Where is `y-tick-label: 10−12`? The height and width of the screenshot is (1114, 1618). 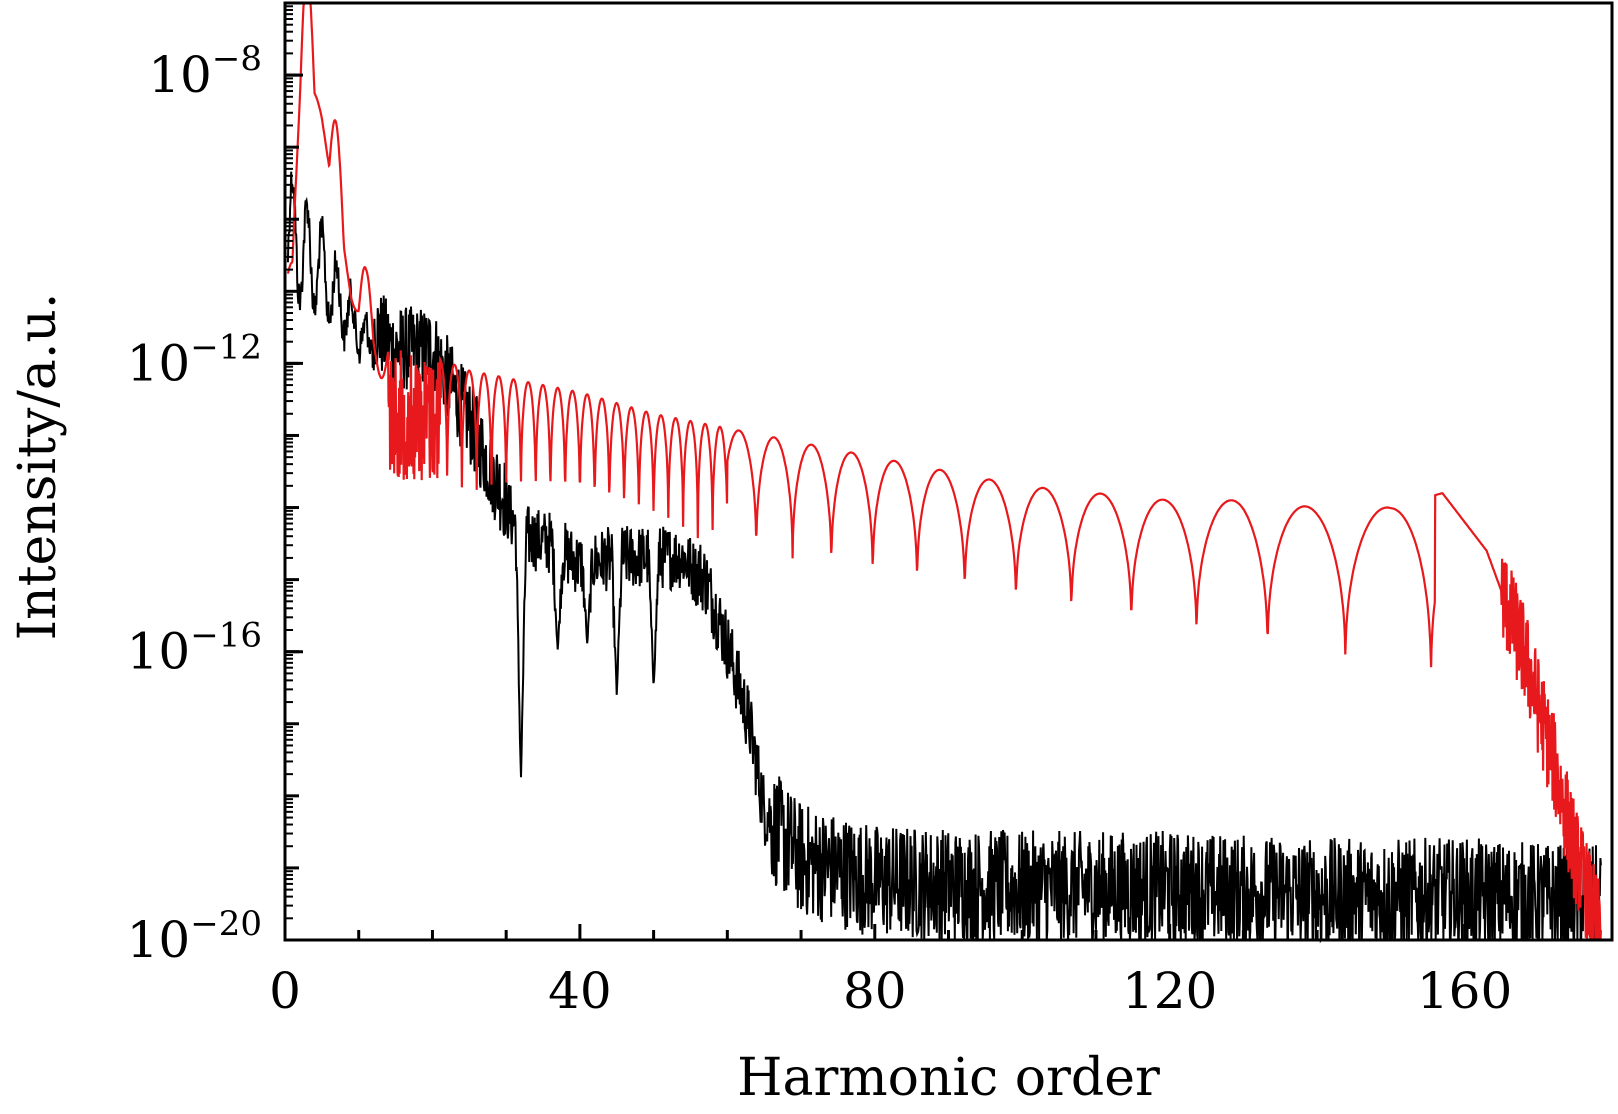 y-tick-label: 10−12 is located at coordinates (194, 359).